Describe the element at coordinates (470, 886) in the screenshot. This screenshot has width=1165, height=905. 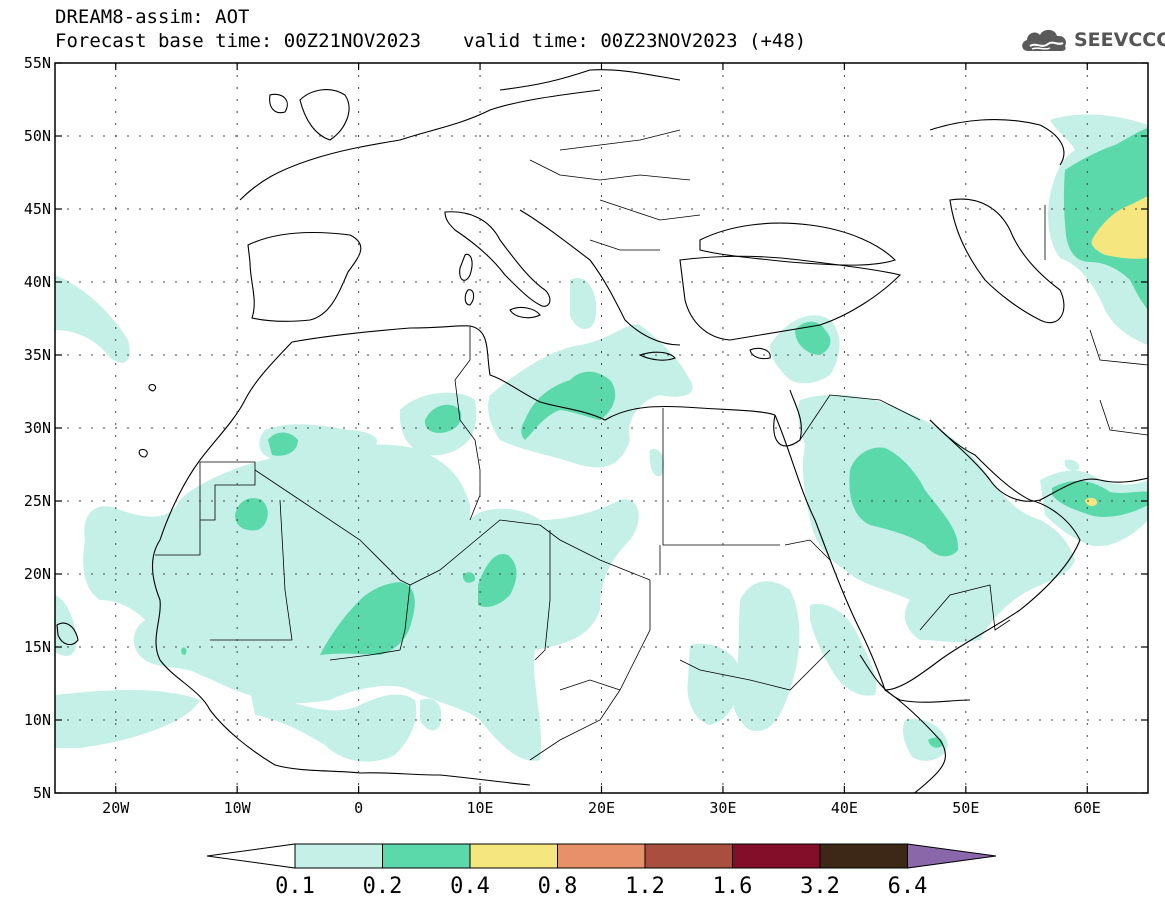
I see `colorbar-label: 0.4` at that location.